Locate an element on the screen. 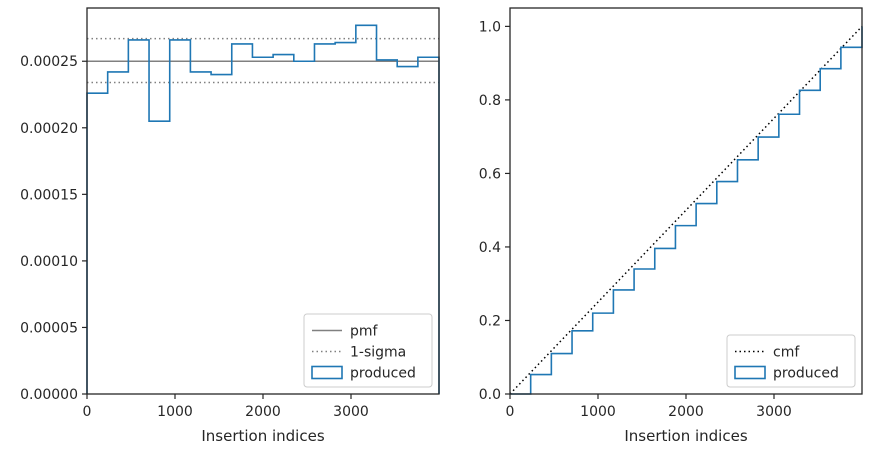  right-y-tick-label-0: 0.0 is located at coordinates (490, 395).